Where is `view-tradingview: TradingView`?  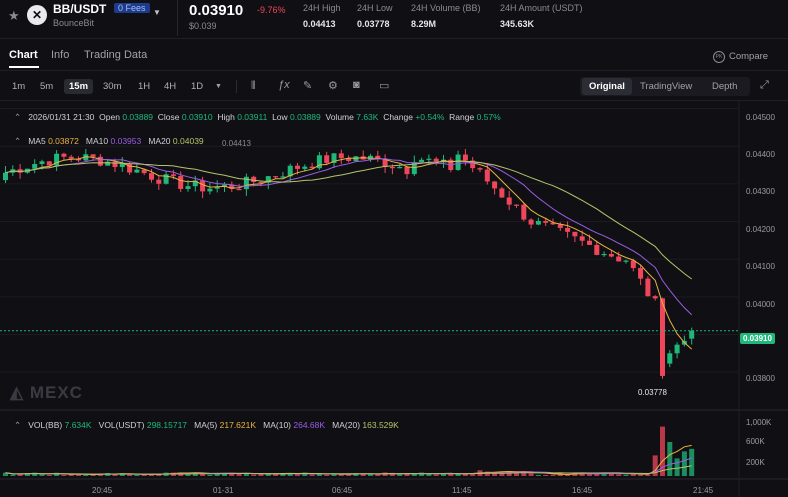 view-tradingview: TradingView is located at coordinates (666, 86).